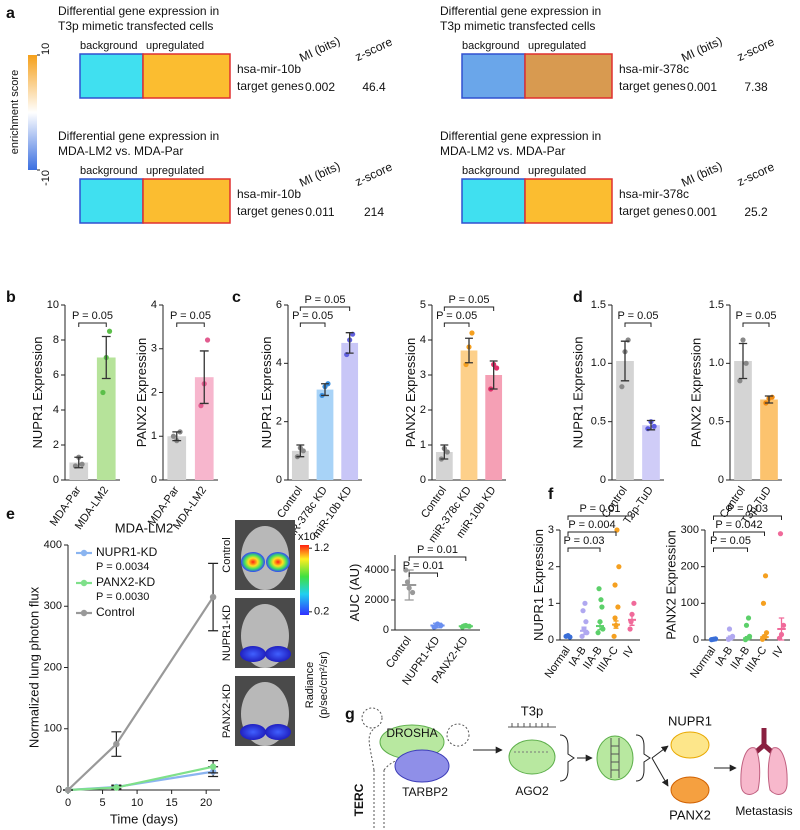 This screenshot has width=800, height=830. What do you see at coordinates (10, 13) in the screenshot?
I see `panel-label: a` at bounding box center [10, 13].